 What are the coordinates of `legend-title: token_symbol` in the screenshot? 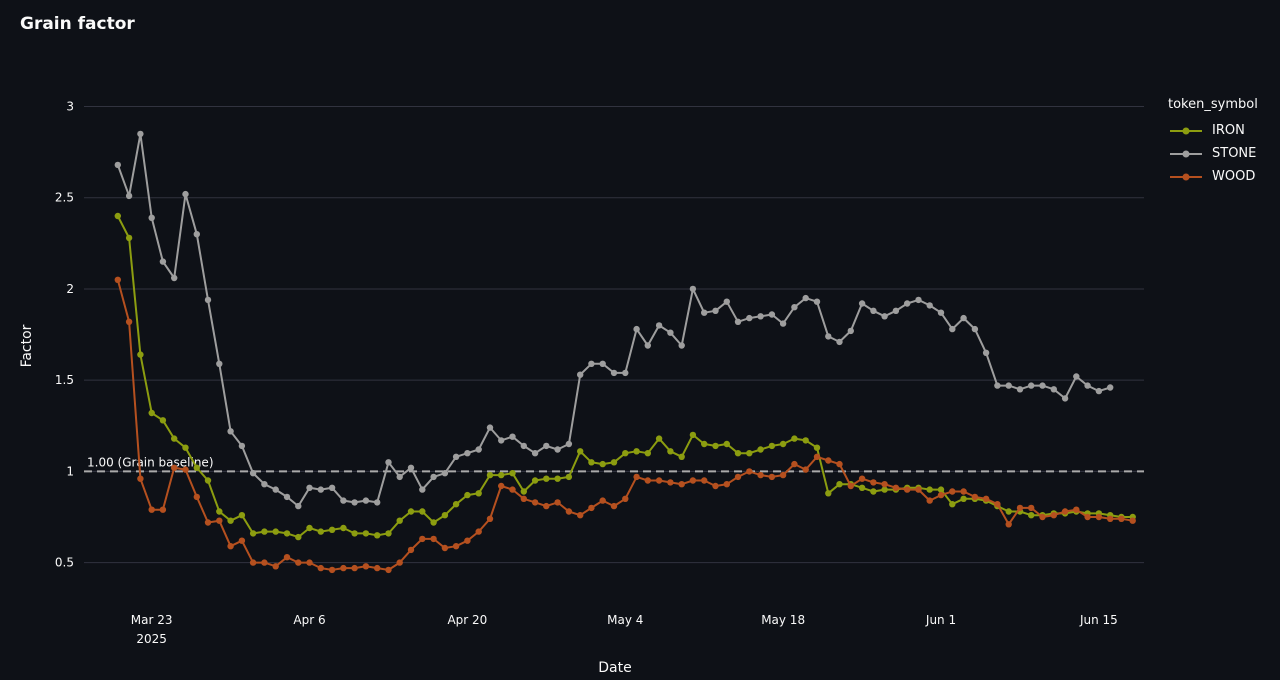 It's located at (1213, 104).